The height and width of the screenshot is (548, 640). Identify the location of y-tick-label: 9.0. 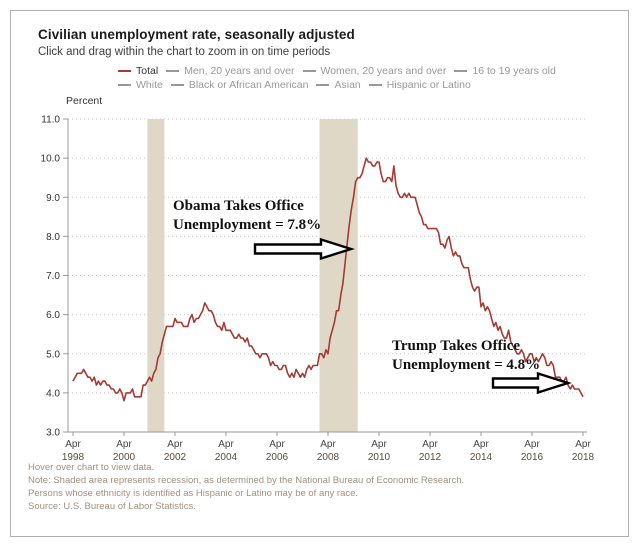
(53, 198).